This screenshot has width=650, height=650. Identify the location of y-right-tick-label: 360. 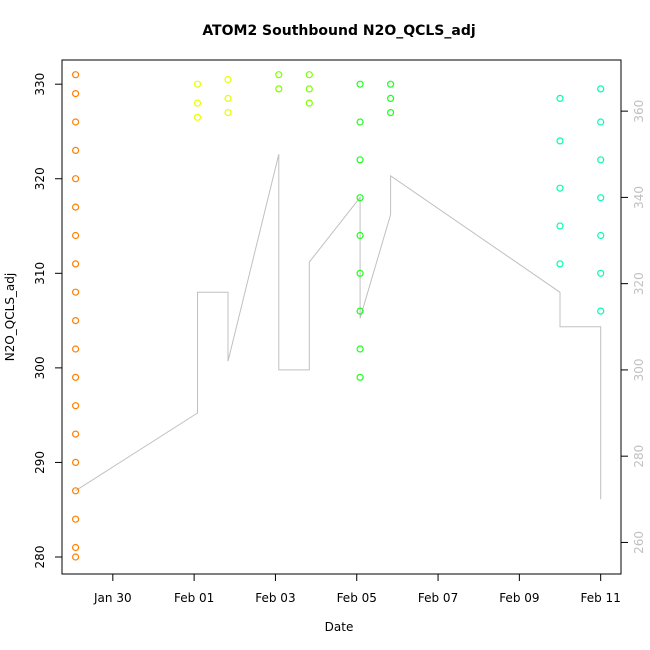
(639, 111).